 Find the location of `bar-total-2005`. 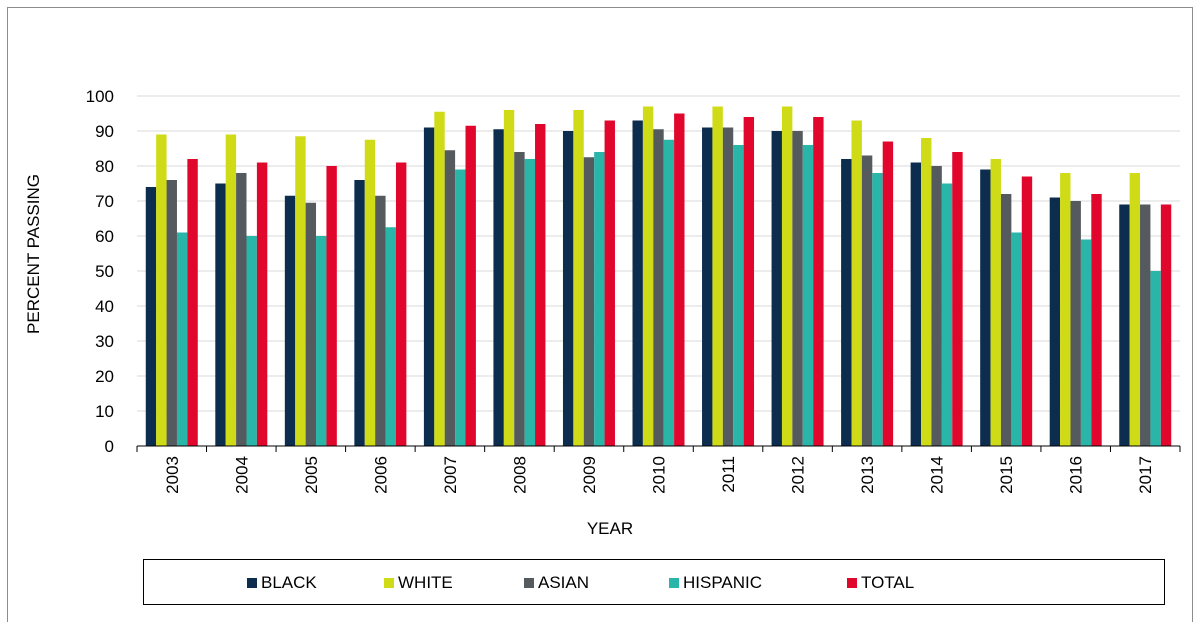

bar-total-2005 is located at coordinates (331, 306).